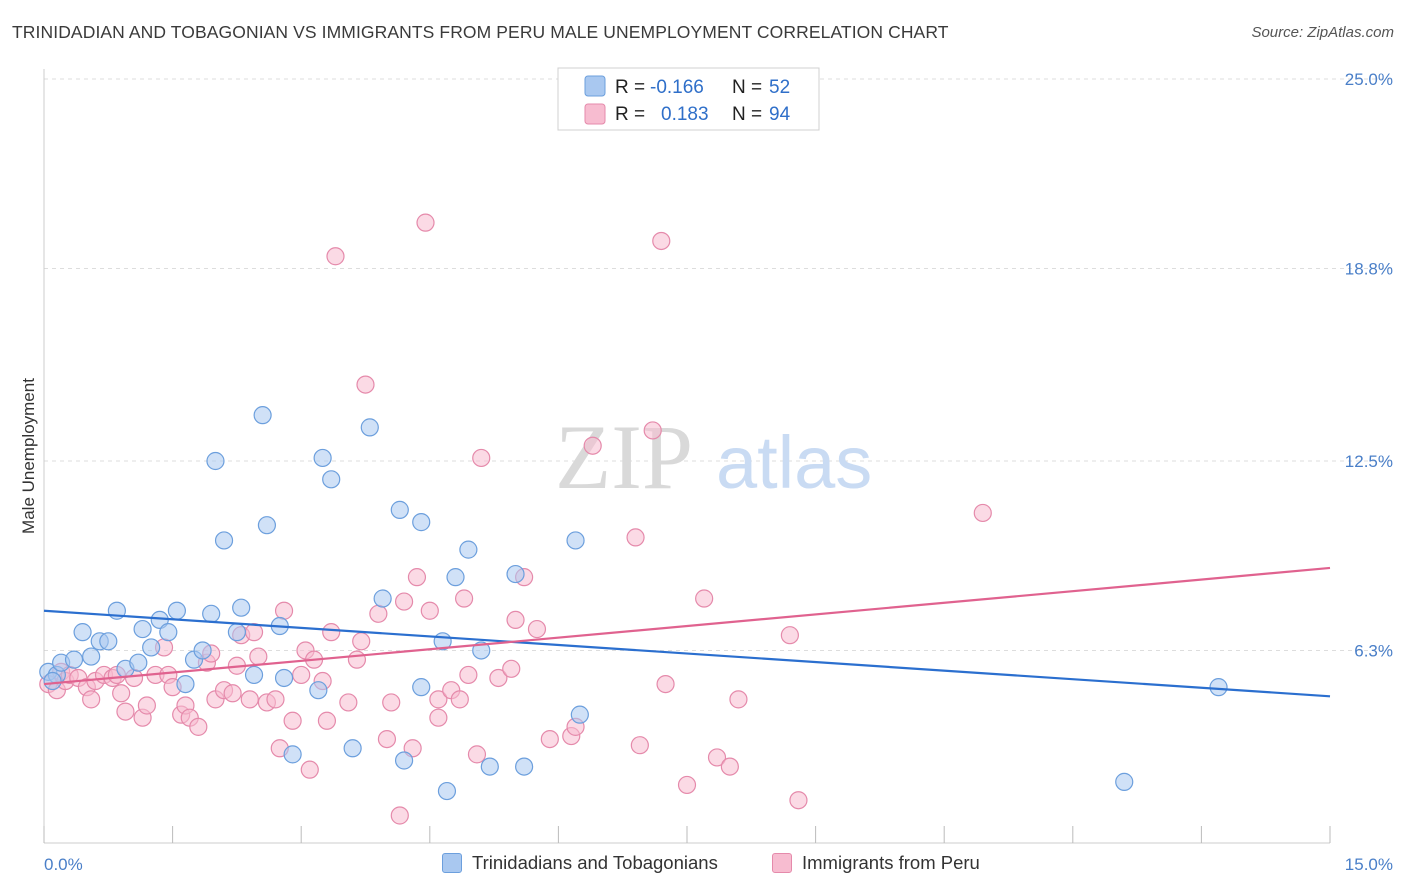 This screenshot has height=892, width=1406. What do you see at coordinates (1369, 79) in the screenshot?
I see `y-tick-label: 25.0%` at bounding box center [1369, 79].